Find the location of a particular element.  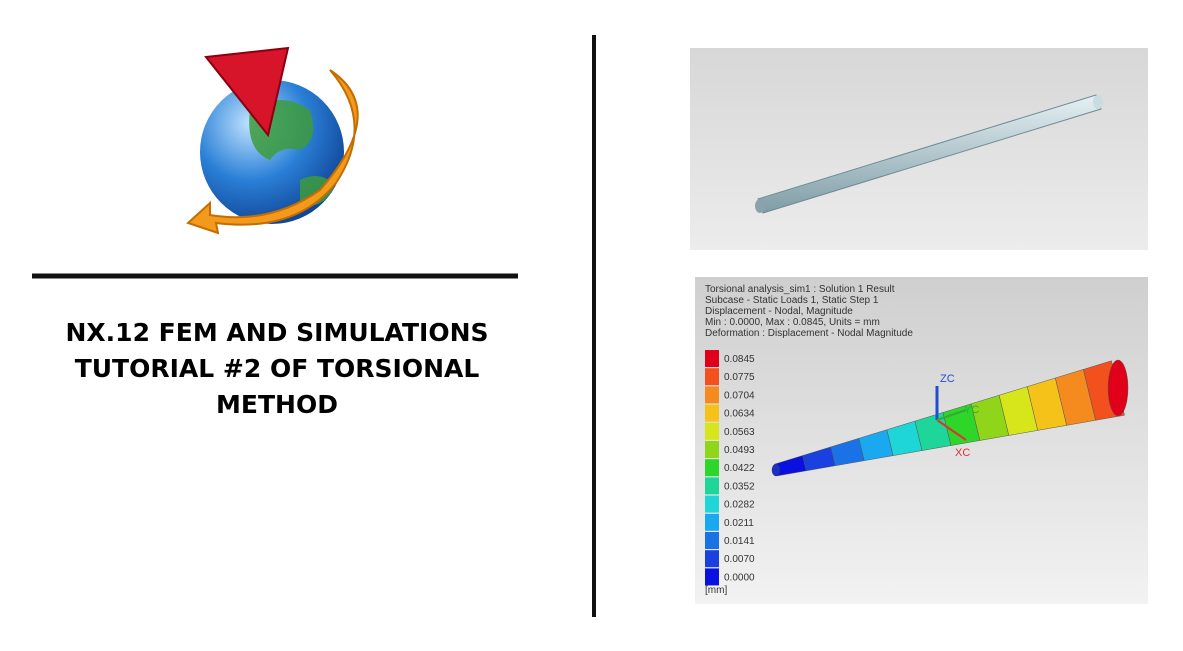

title: METHOD is located at coordinates (277, 404).